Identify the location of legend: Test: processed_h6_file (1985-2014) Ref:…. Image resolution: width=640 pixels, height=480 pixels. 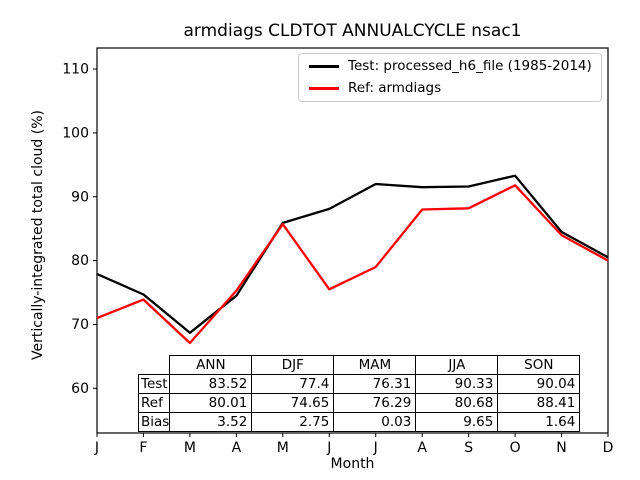
(450, 77).